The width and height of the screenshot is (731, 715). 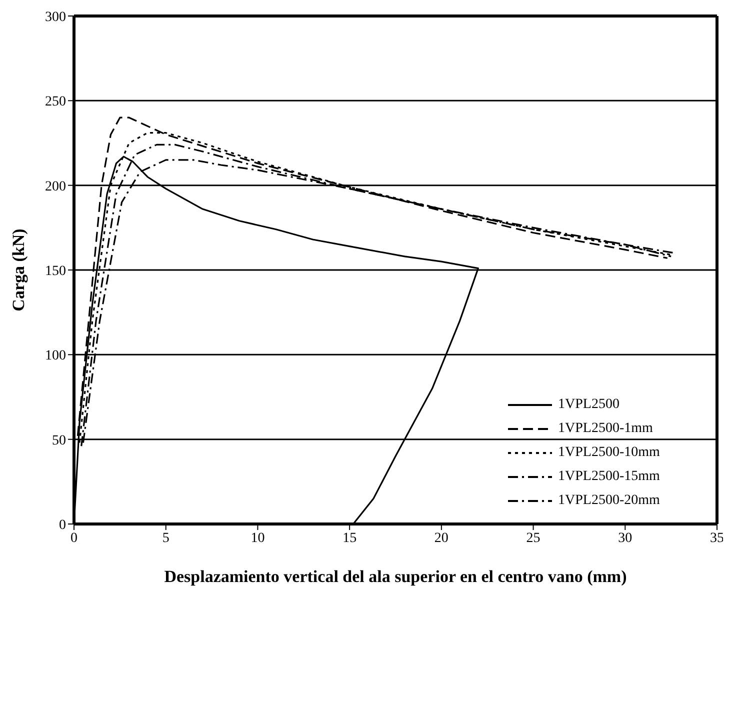 What do you see at coordinates (257, 538) in the screenshot?
I see `x-tick-label: 10` at bounding box center [257, 538].